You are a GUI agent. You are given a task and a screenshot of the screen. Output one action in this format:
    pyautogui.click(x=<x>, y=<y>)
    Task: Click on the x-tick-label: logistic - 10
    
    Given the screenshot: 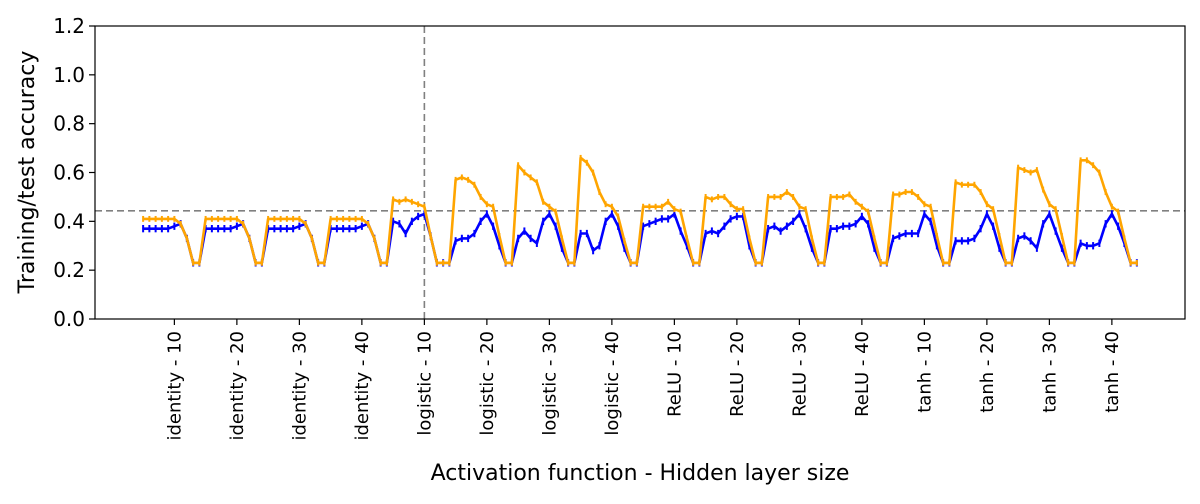 What is the action you would take?
    pyautogui.click(x=424, y=383)
    